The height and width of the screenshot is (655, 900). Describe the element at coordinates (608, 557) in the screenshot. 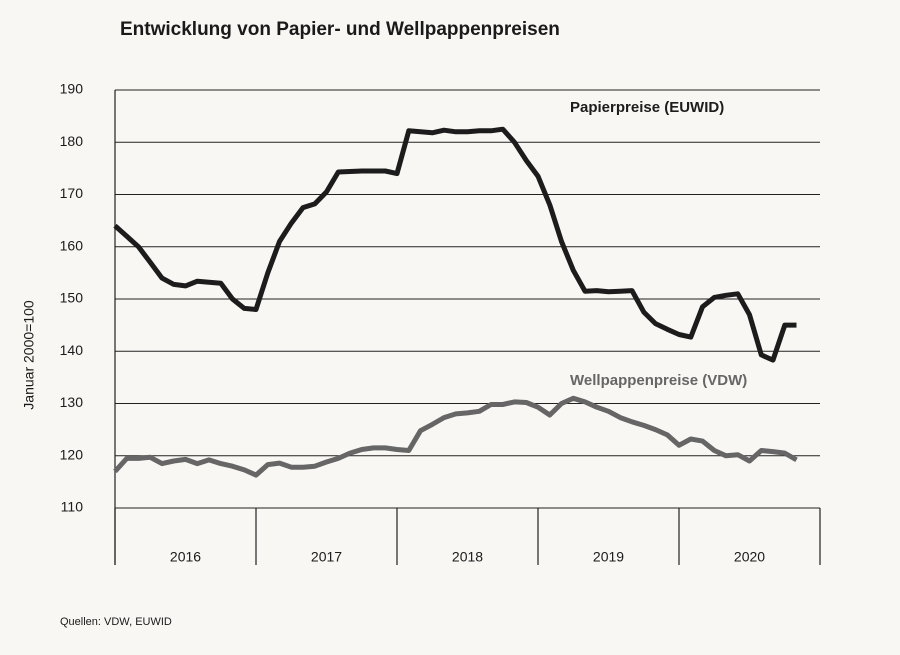

I see `x-group-label: 2019` at that location.